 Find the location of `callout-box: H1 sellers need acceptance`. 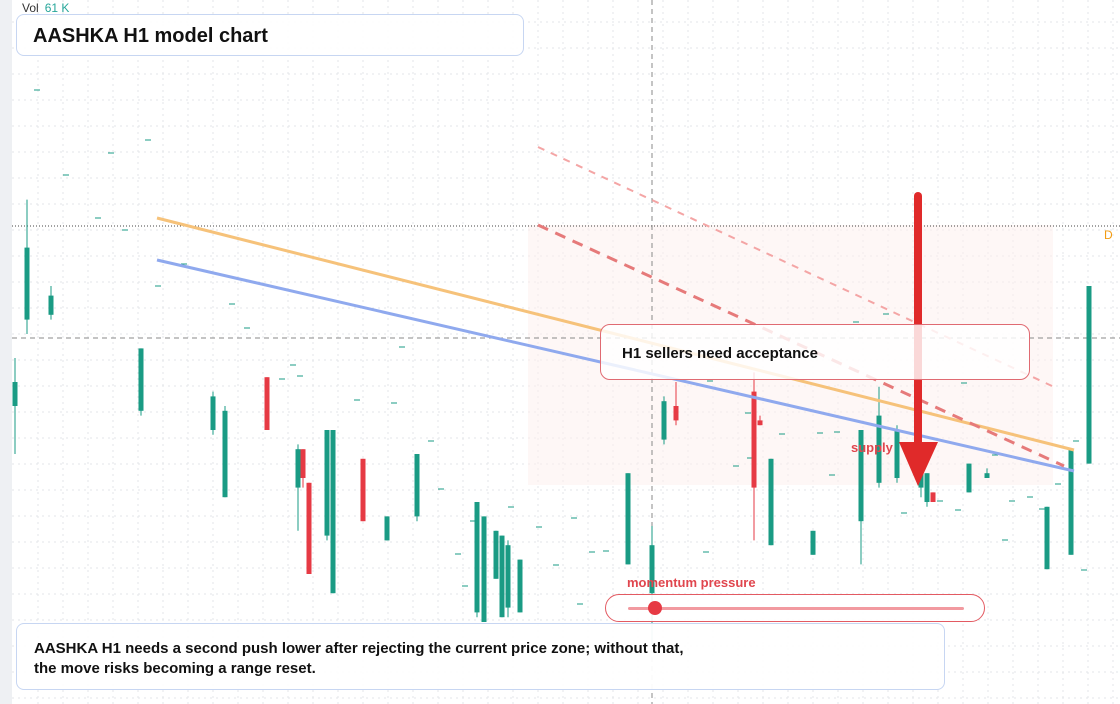

callout-box: H1 sellers need acceptance is located at coordinates (815, 352).